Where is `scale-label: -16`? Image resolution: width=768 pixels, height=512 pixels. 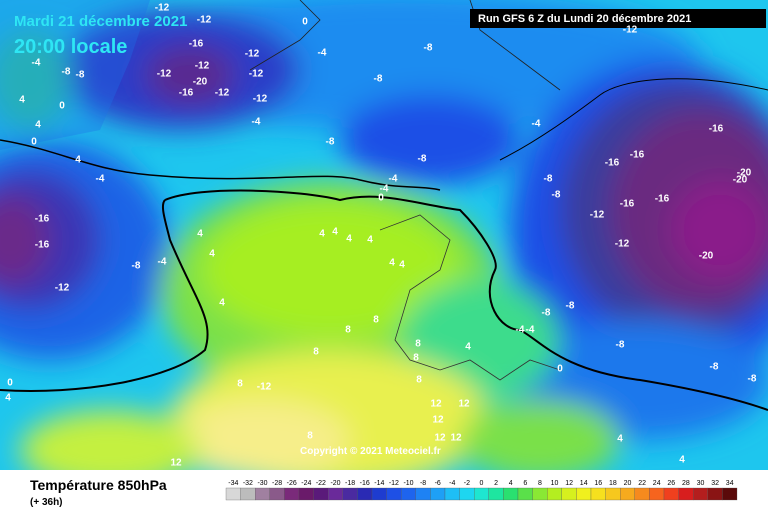
scale-label: -16 is located at coordinates (365, 483).